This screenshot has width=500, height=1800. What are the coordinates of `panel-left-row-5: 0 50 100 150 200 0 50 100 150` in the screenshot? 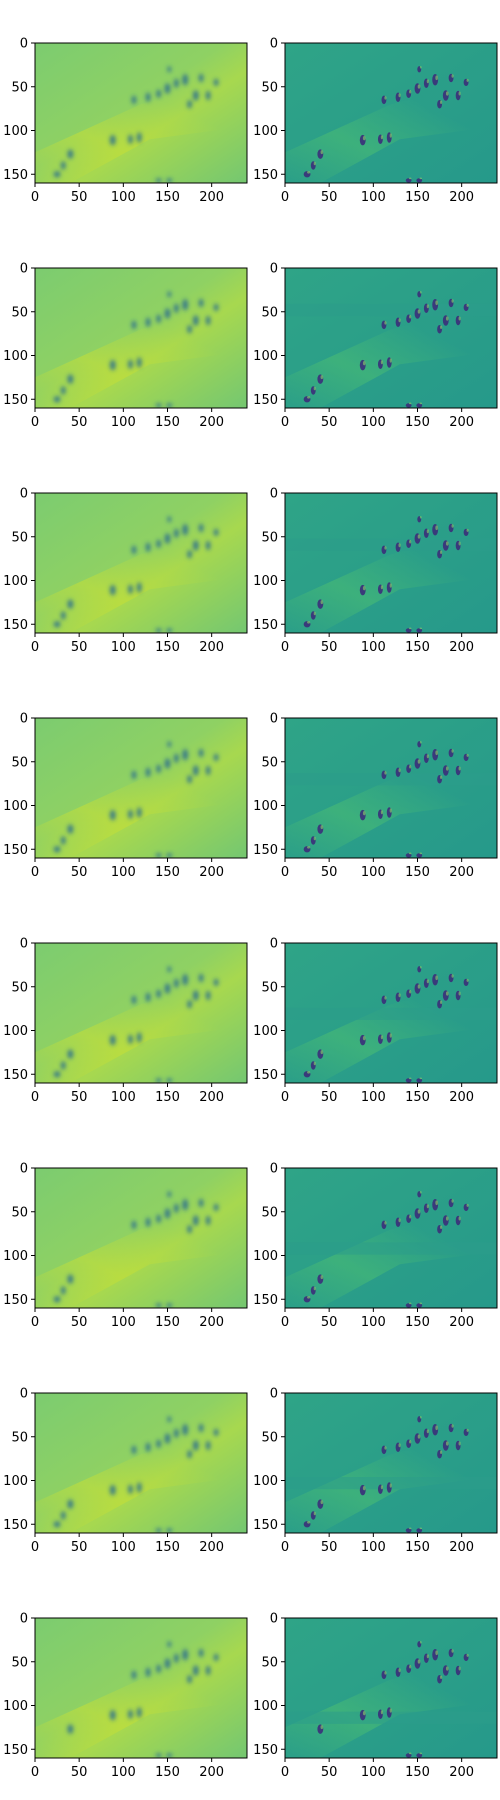 It's located at (125, 1021).